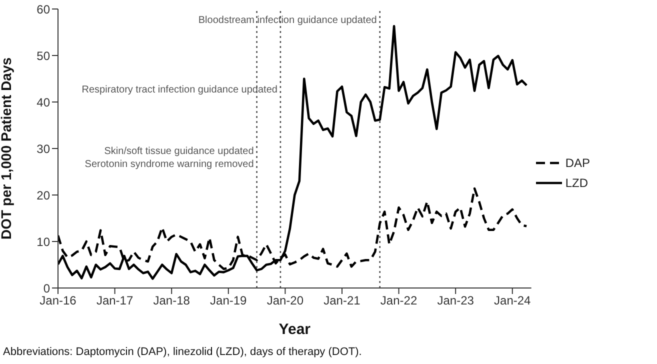 The height and width of the screenshot is (364, 657). What do you see at coordinates (43, 55) in the screenshot?
I see `y-tick-label: 50` at bounding box center [43, 55].